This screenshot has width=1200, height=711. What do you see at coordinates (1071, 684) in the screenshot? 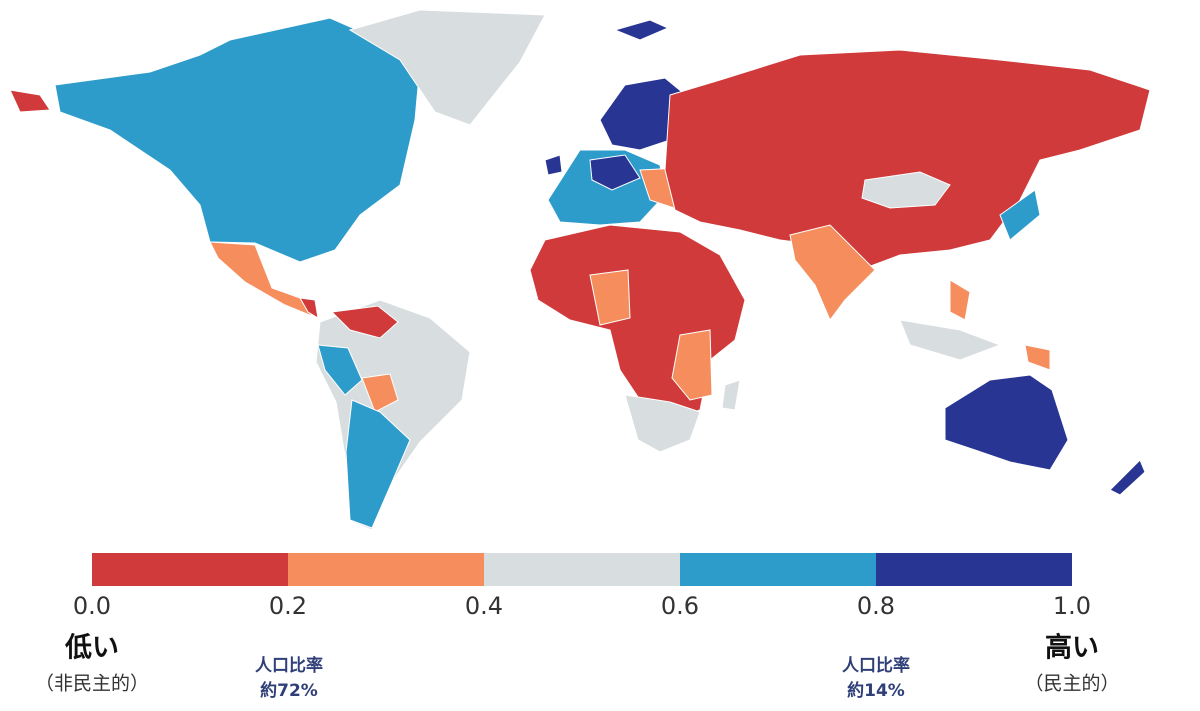
I see `high-sub: （民主的）` at bounding box center [1071, 684].